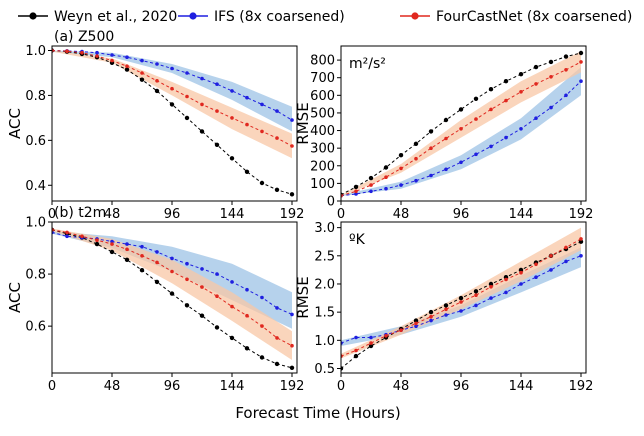 Image resolution: width=644 pixels, height=436 pixels. I want to click on plot-area, so click(173, 298).